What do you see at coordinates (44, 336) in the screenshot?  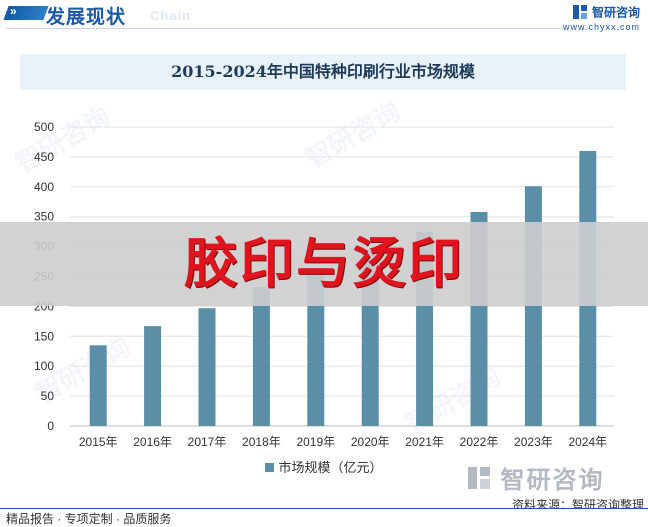 I see `y-tick-label: 150` at bounding box center [44, 336].